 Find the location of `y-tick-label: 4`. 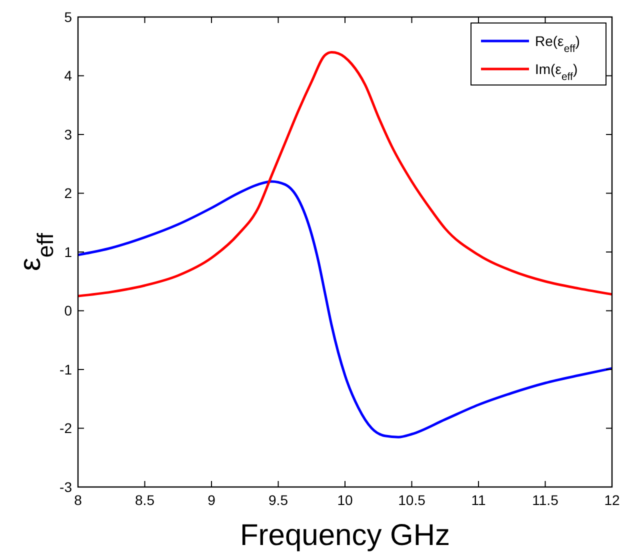

y-tick-label: 4 is located at coordinates (68, 76).